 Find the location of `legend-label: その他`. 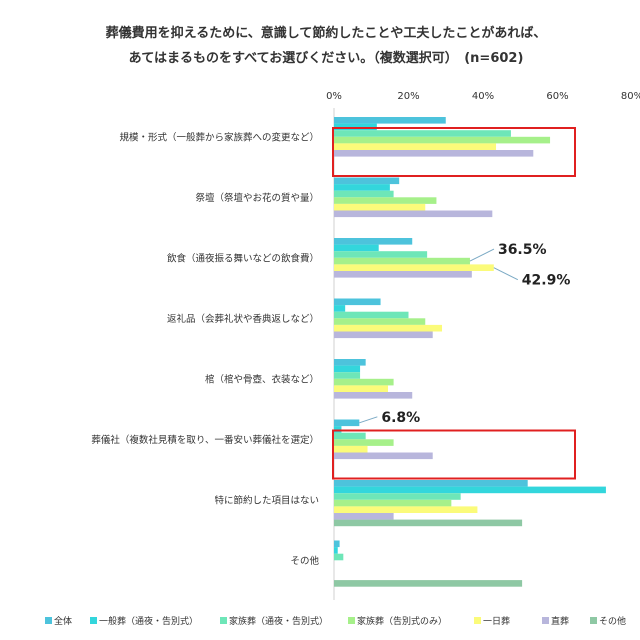

legend-label: その他 is located at coordinates (612, 621).